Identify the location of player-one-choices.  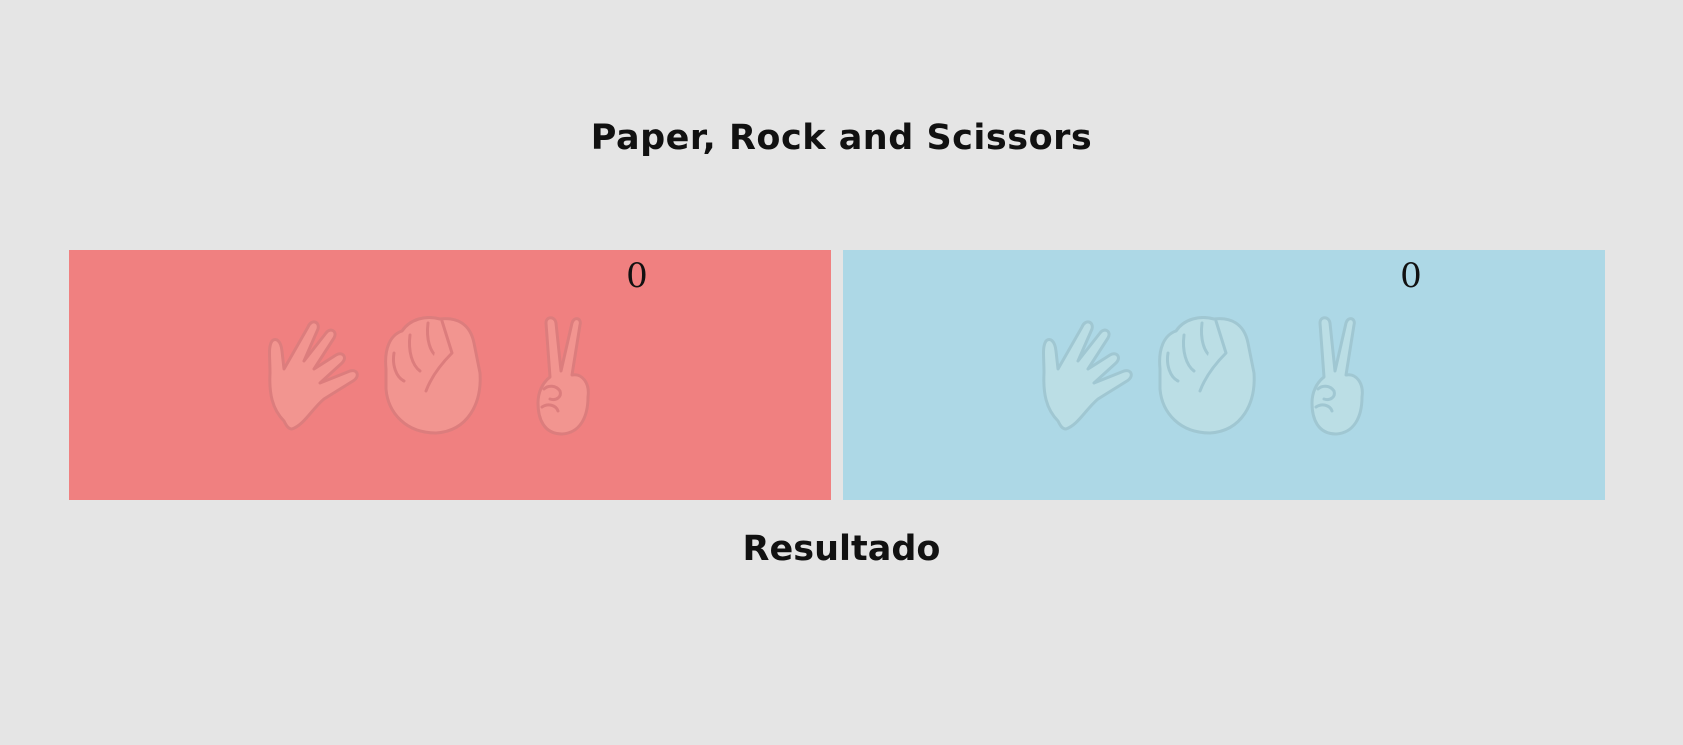
(434, 375).